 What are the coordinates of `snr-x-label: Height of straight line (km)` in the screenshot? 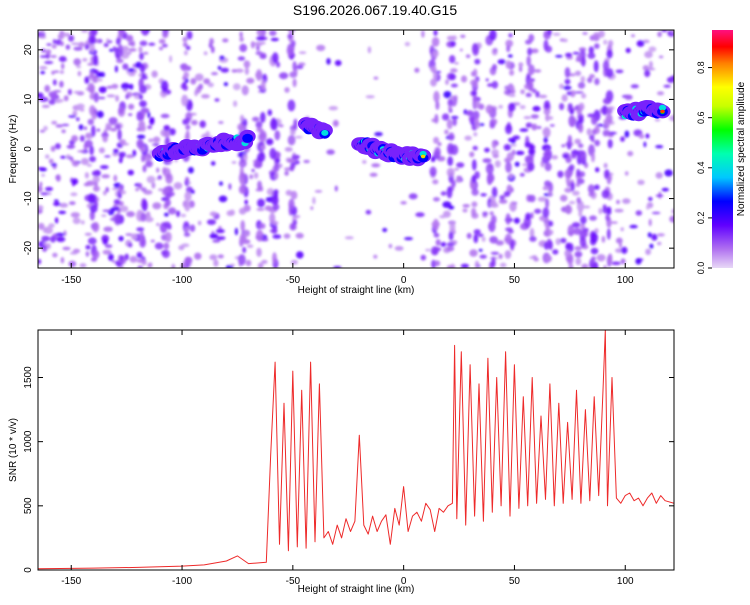 It's located at (356, 589).